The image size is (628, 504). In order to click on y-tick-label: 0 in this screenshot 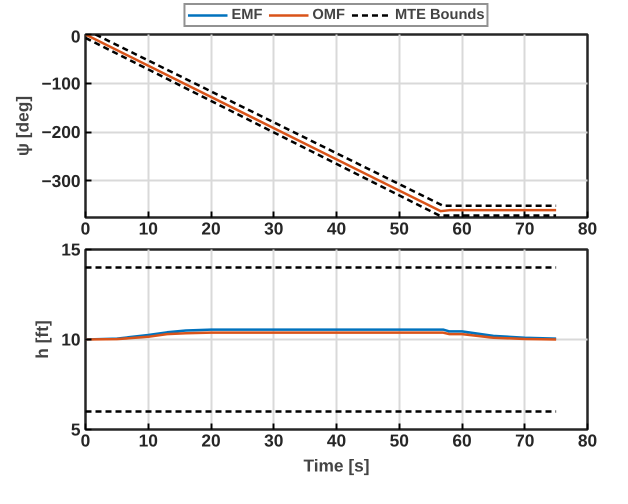, I will do `click(75, 36)`.